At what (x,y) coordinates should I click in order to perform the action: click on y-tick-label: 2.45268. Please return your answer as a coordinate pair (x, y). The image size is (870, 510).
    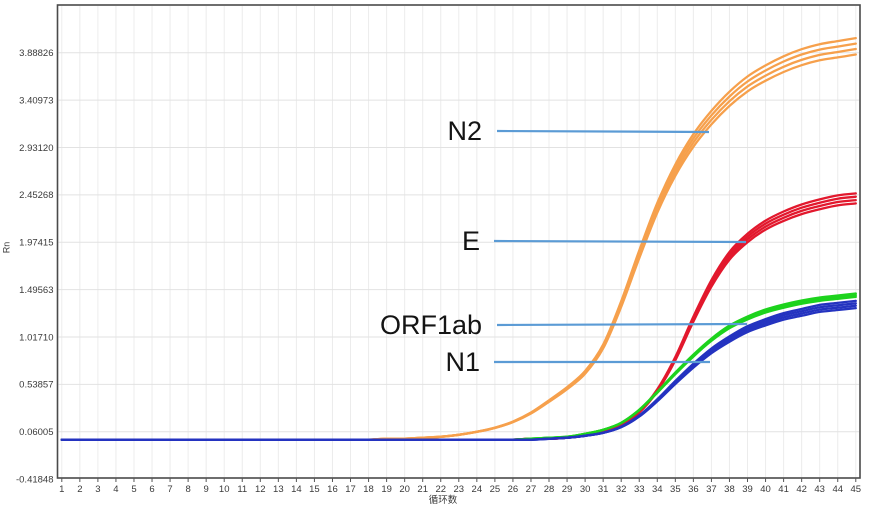
    Looking at the image, I should click on (36, 195).